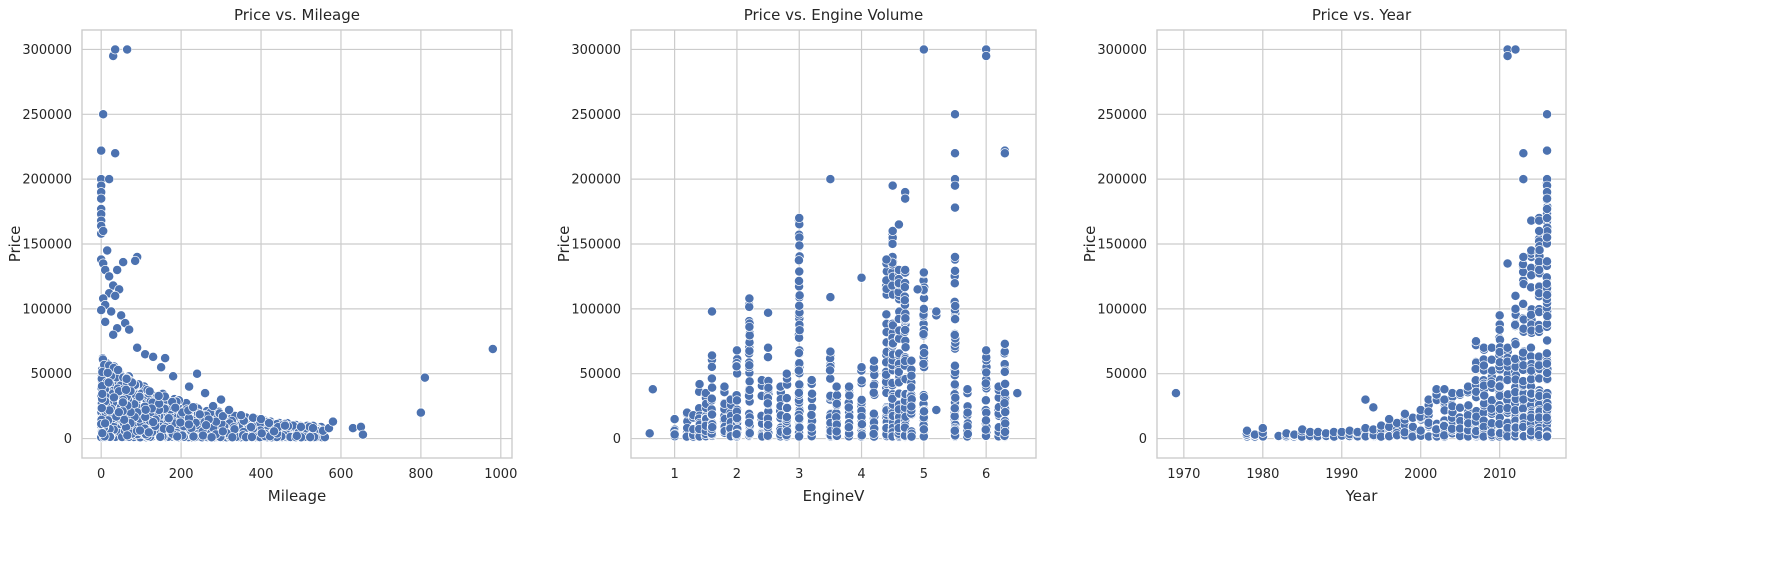 The image size is (1784, 584). I want to click on x-tick-label: 0, so click(101, 474).